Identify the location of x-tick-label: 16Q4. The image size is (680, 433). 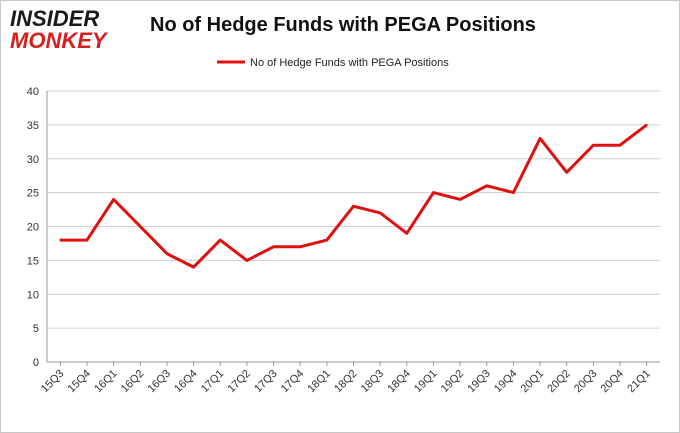
(186, 382).